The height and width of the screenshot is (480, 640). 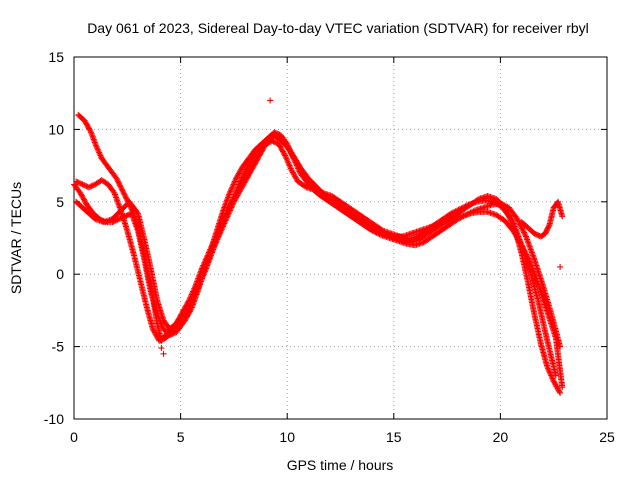 I want to click on y-tick-label: -5, so click(x=58, y=347).